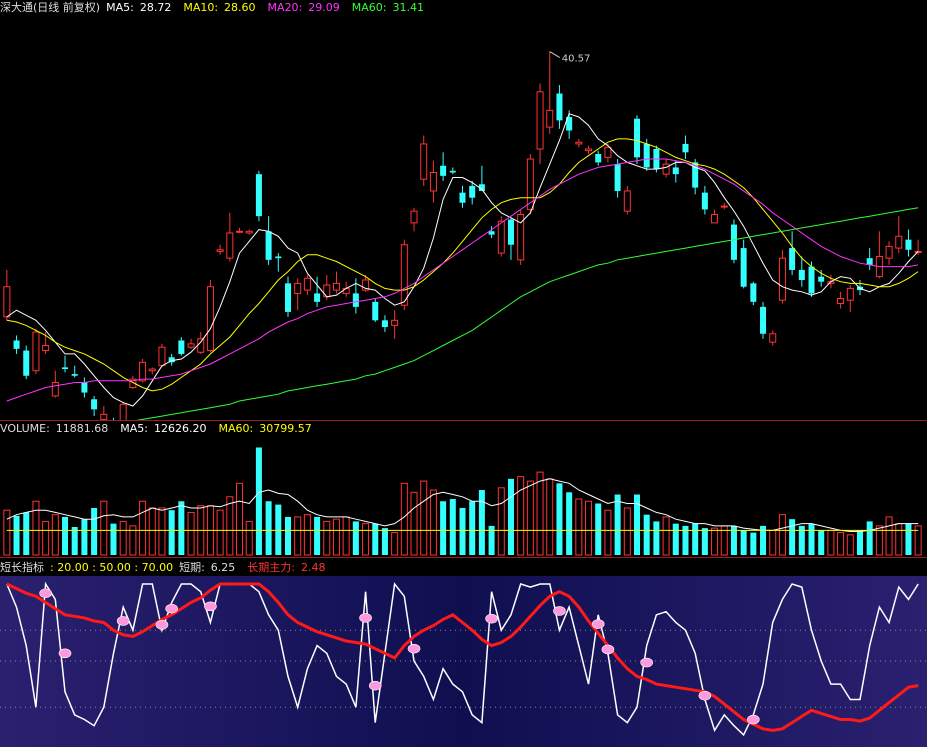 This screenshot has height=747, width=927. Describe the element at coordinates (222, 7) in the screenshot. I see `ma10-legend: MA10: 28.60` at that location.